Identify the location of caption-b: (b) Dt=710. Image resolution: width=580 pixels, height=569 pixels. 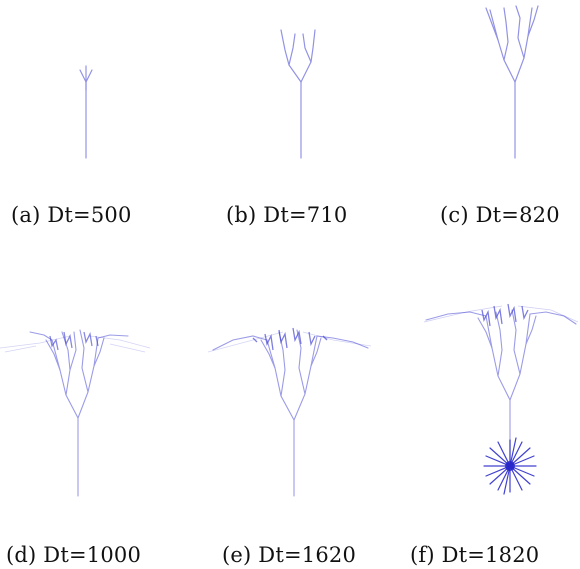
(287, 215).